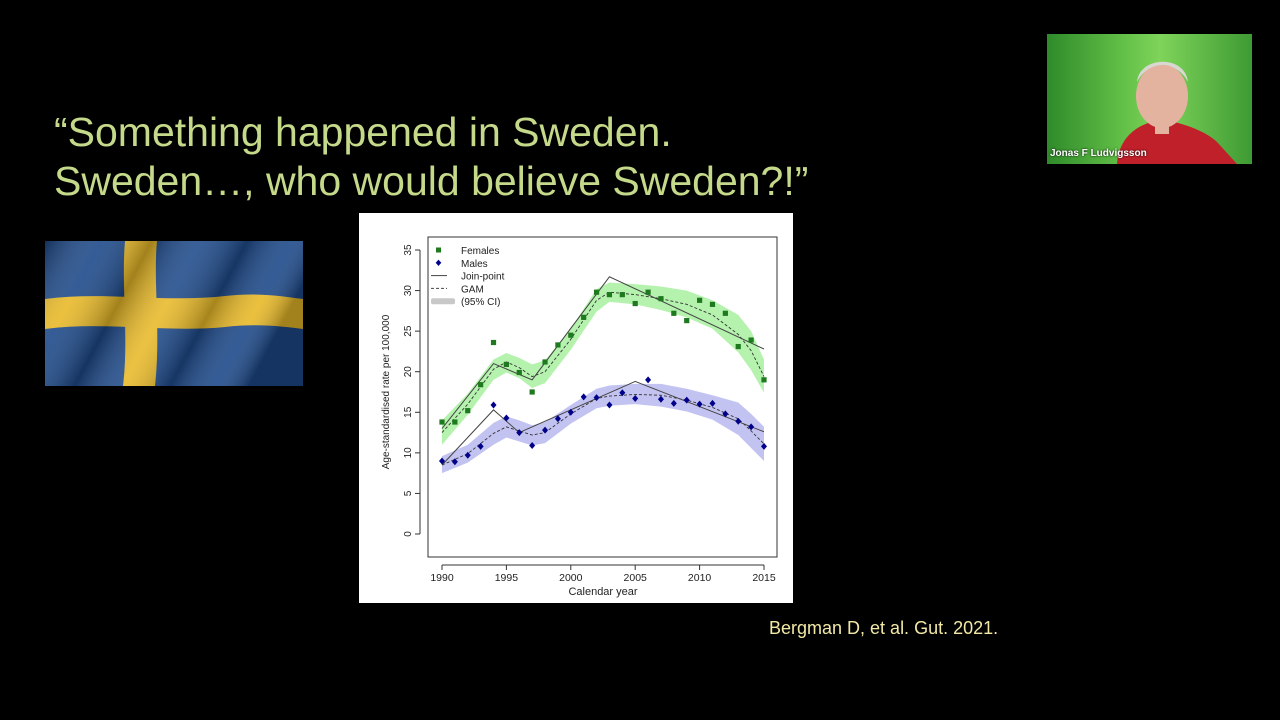  Describe the element at coordinates (442, 578) in the screenshot. I see `x-tick-label: 1990` at that location.